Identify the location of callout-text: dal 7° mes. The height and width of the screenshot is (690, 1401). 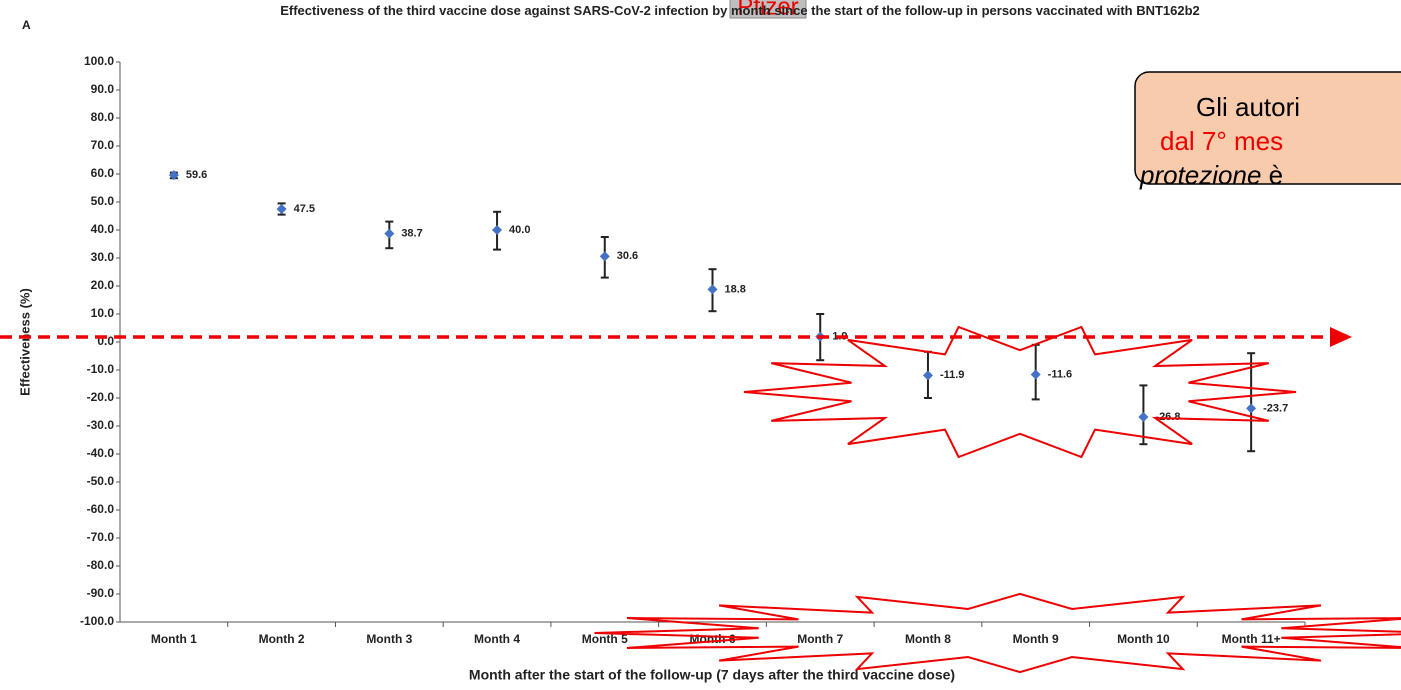
(1221, 141).